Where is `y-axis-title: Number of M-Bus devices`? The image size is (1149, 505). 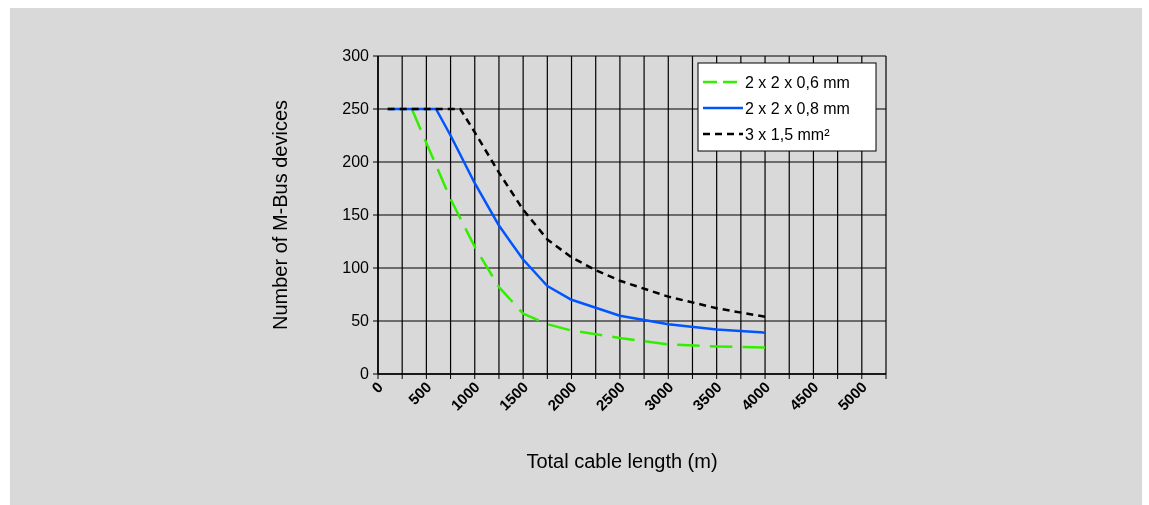
y-axis-title: Number of M-Bus devices is located at coordinates (280, 215).